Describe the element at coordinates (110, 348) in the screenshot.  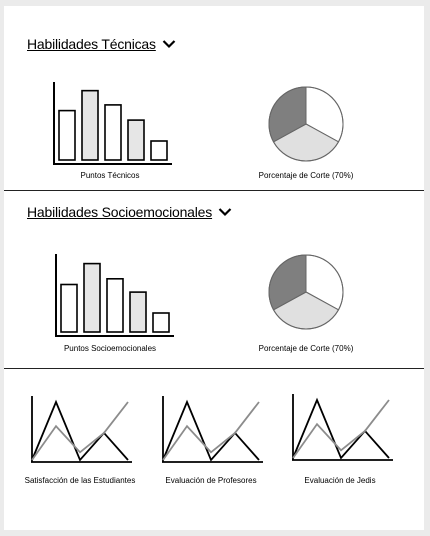
I see `caption-puntos-socioemocionales: Puntos Socioemocionales` at that location.